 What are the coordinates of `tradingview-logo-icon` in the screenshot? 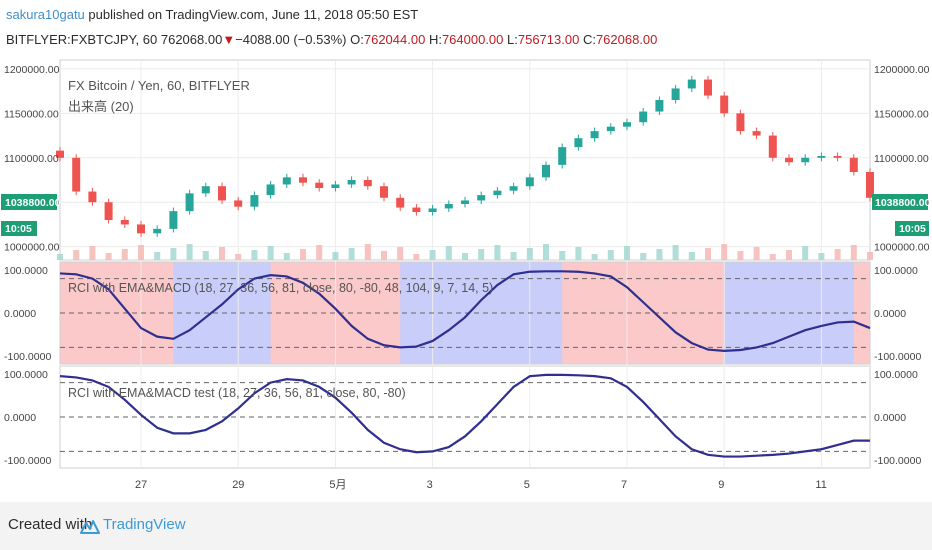 It's located at (90, 527).